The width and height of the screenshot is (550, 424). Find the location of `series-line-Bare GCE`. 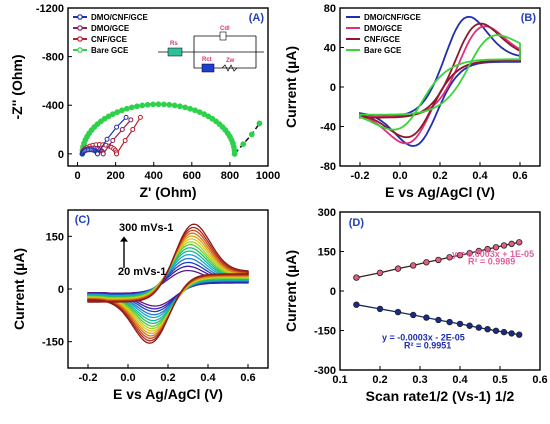

series-line-Bare GCE is located at coordinates (440, 82).